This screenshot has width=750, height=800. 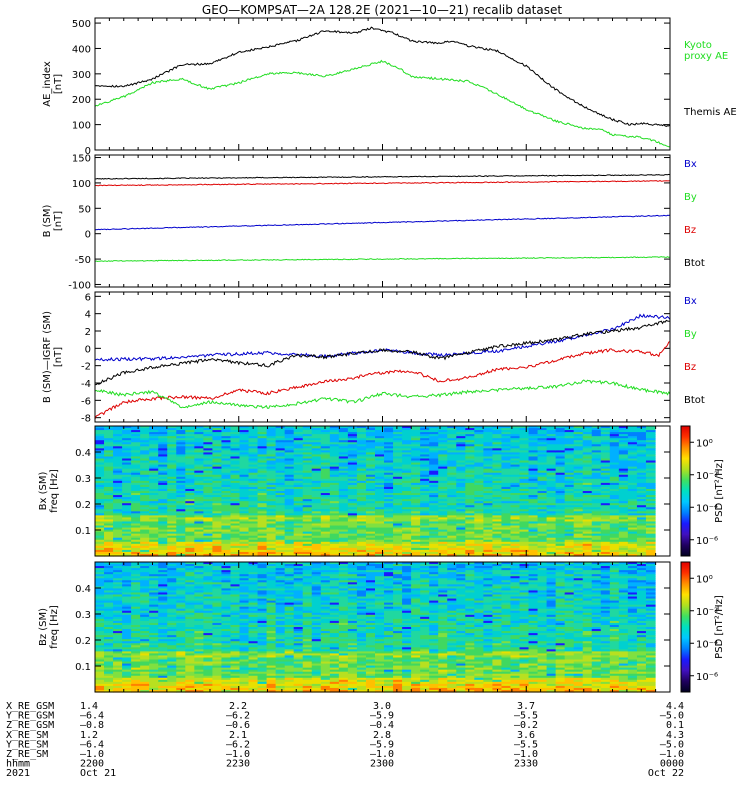 I want to click on y-axis-label: B (SM)—IGRF (SM), so click(x=47, y=357).